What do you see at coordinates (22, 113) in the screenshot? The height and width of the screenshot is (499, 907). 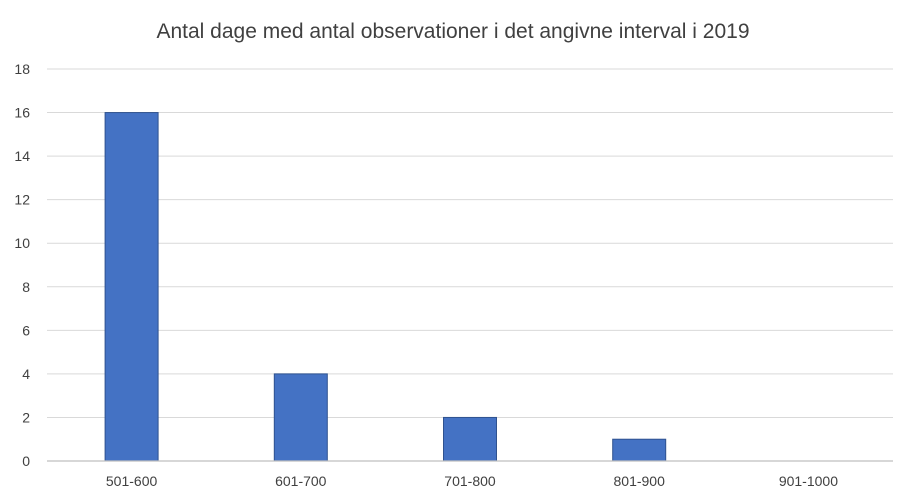 I see `y-tick-label: 16` at bounding box center [22, 113].